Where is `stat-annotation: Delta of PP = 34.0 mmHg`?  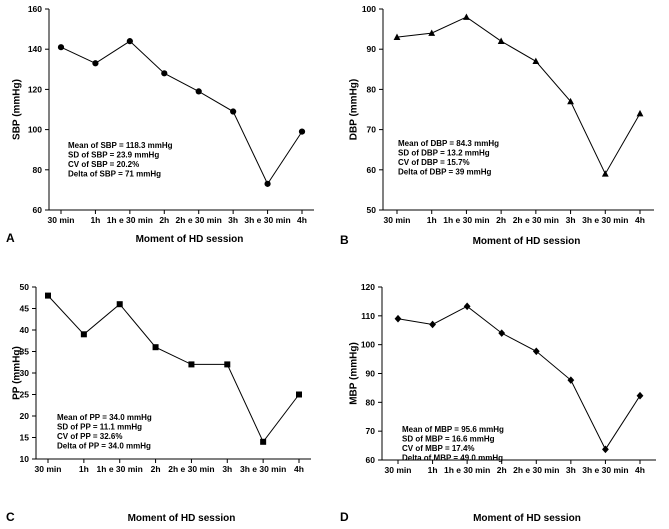 stat-annotation: Delta of PP = 34.0 mmHg is located at coordinates (104, 446).